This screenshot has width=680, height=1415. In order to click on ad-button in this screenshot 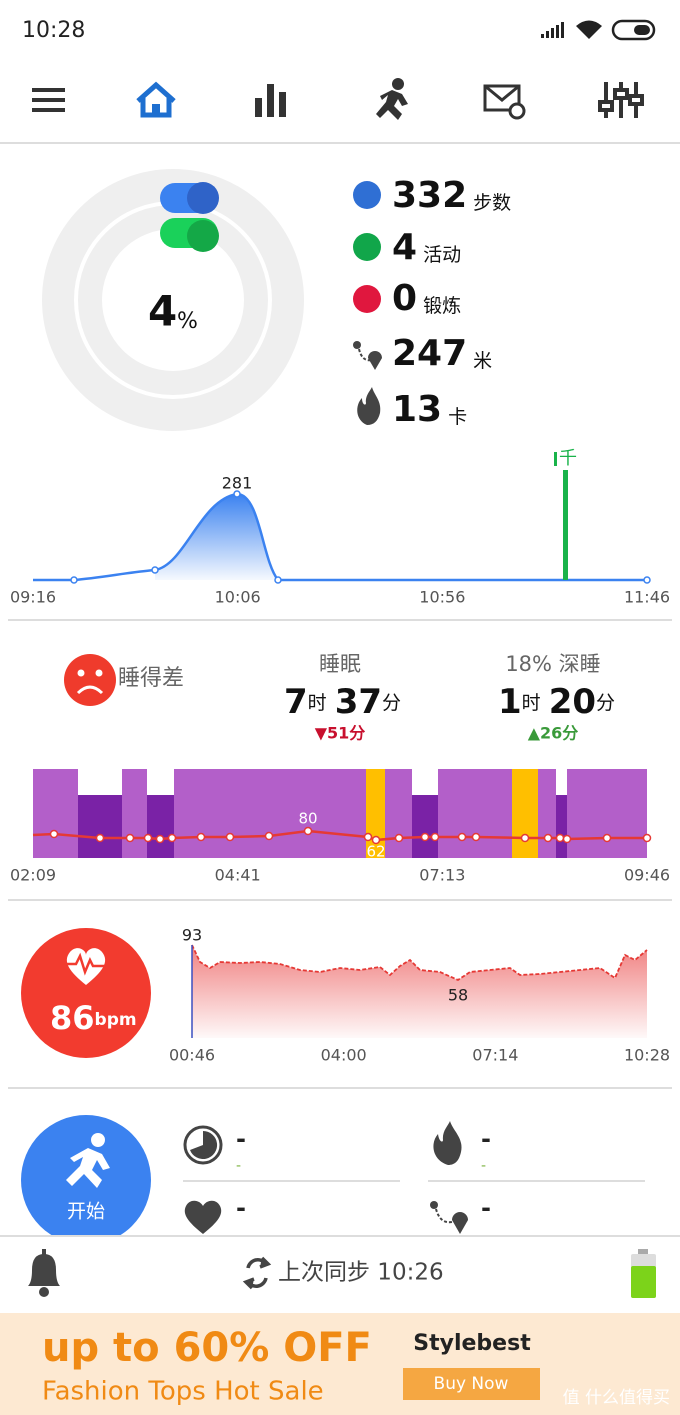, I will do `click(471, 1384)`.